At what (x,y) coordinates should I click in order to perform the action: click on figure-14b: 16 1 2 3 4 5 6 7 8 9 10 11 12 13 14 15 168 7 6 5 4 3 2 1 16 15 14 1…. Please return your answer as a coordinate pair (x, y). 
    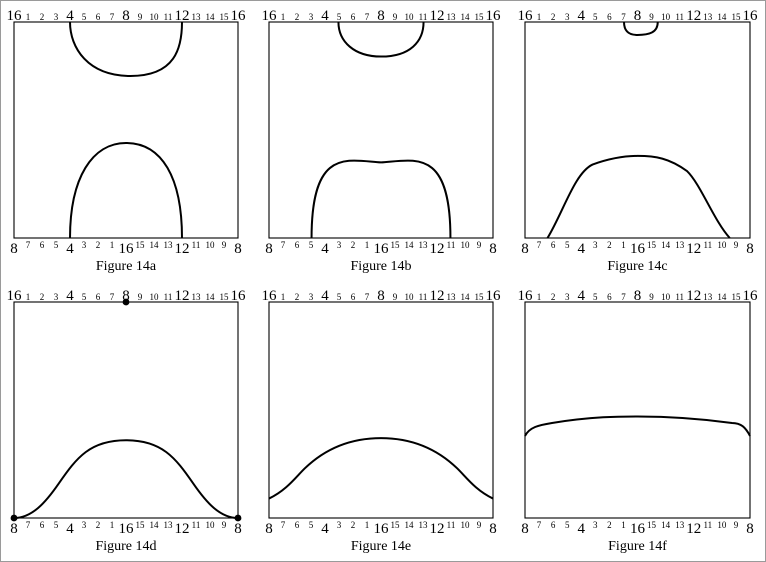
    Looking at the image, I should click on (382, 141).